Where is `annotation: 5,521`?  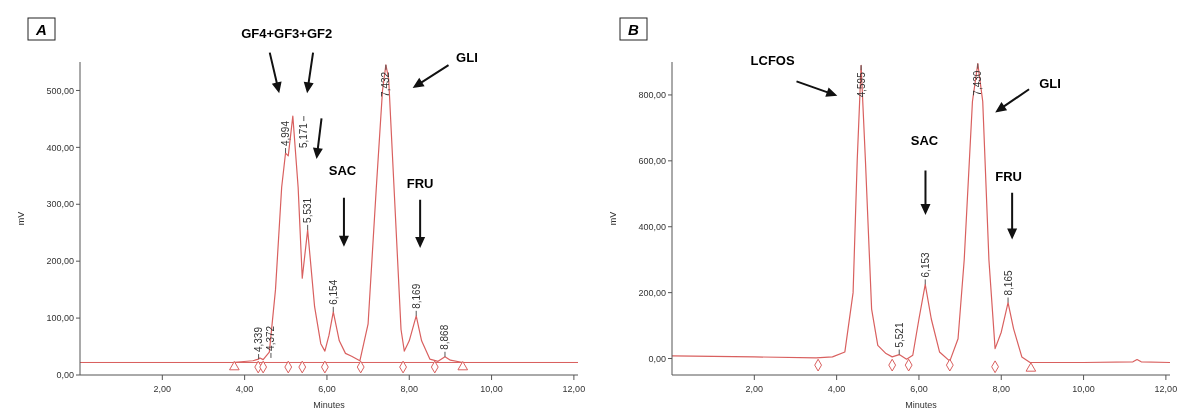 annotation: 5,521 is located at coordinates (899, 335).